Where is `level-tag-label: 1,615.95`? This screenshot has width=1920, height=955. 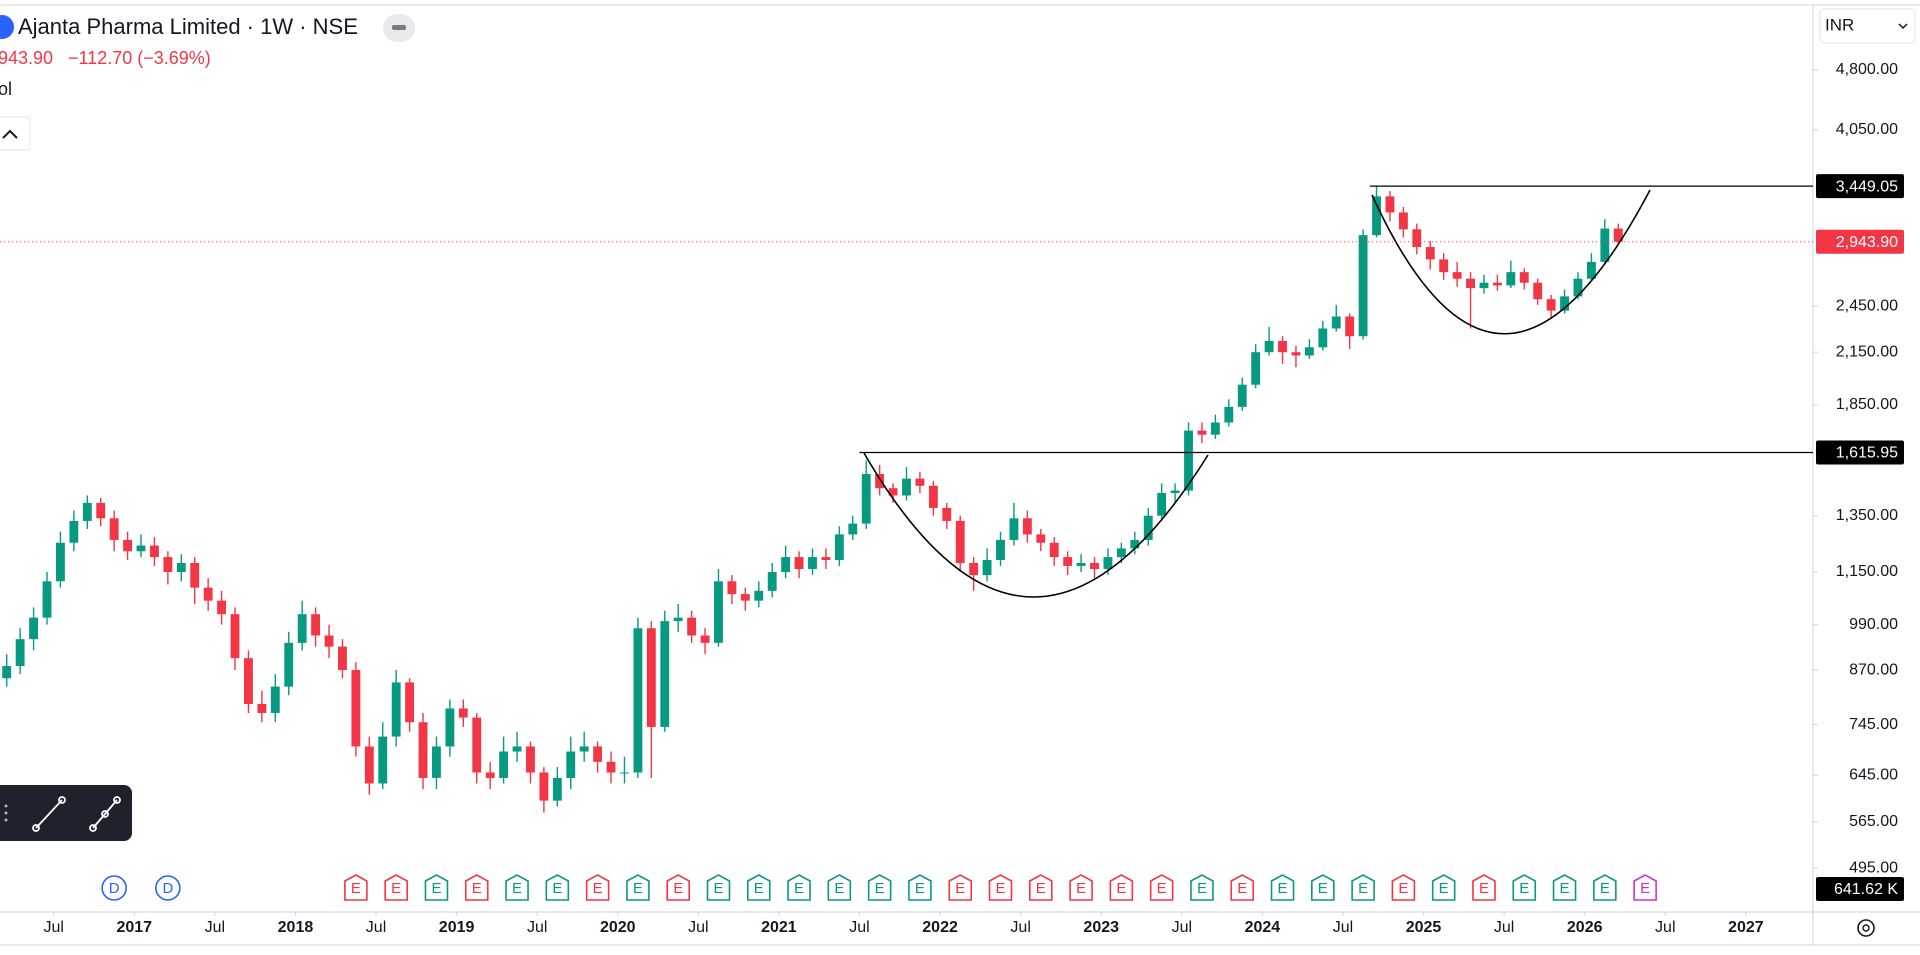
level-tag-label: 1,615.95 is located at coordinates (1867, 453).